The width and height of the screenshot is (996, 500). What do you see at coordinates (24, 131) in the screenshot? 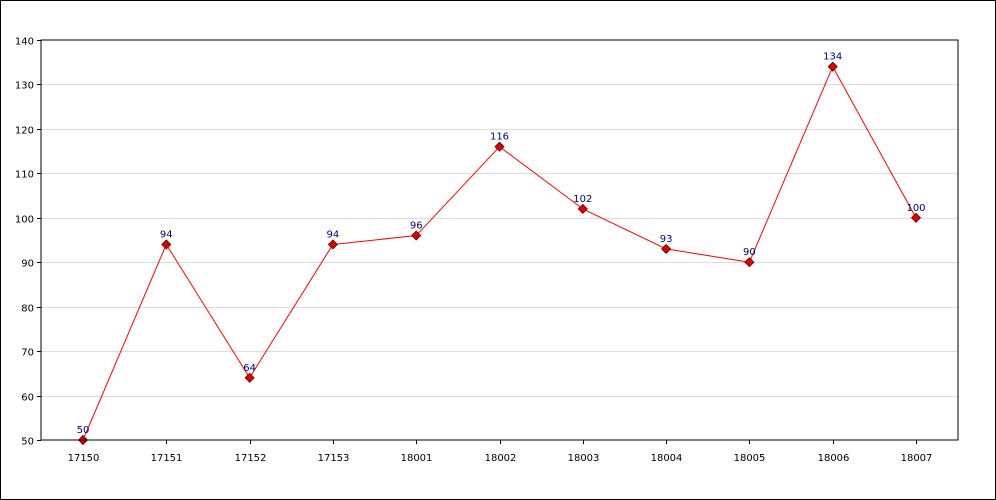
I see `y-tick-label: 120` at bounding box center [24, 131].